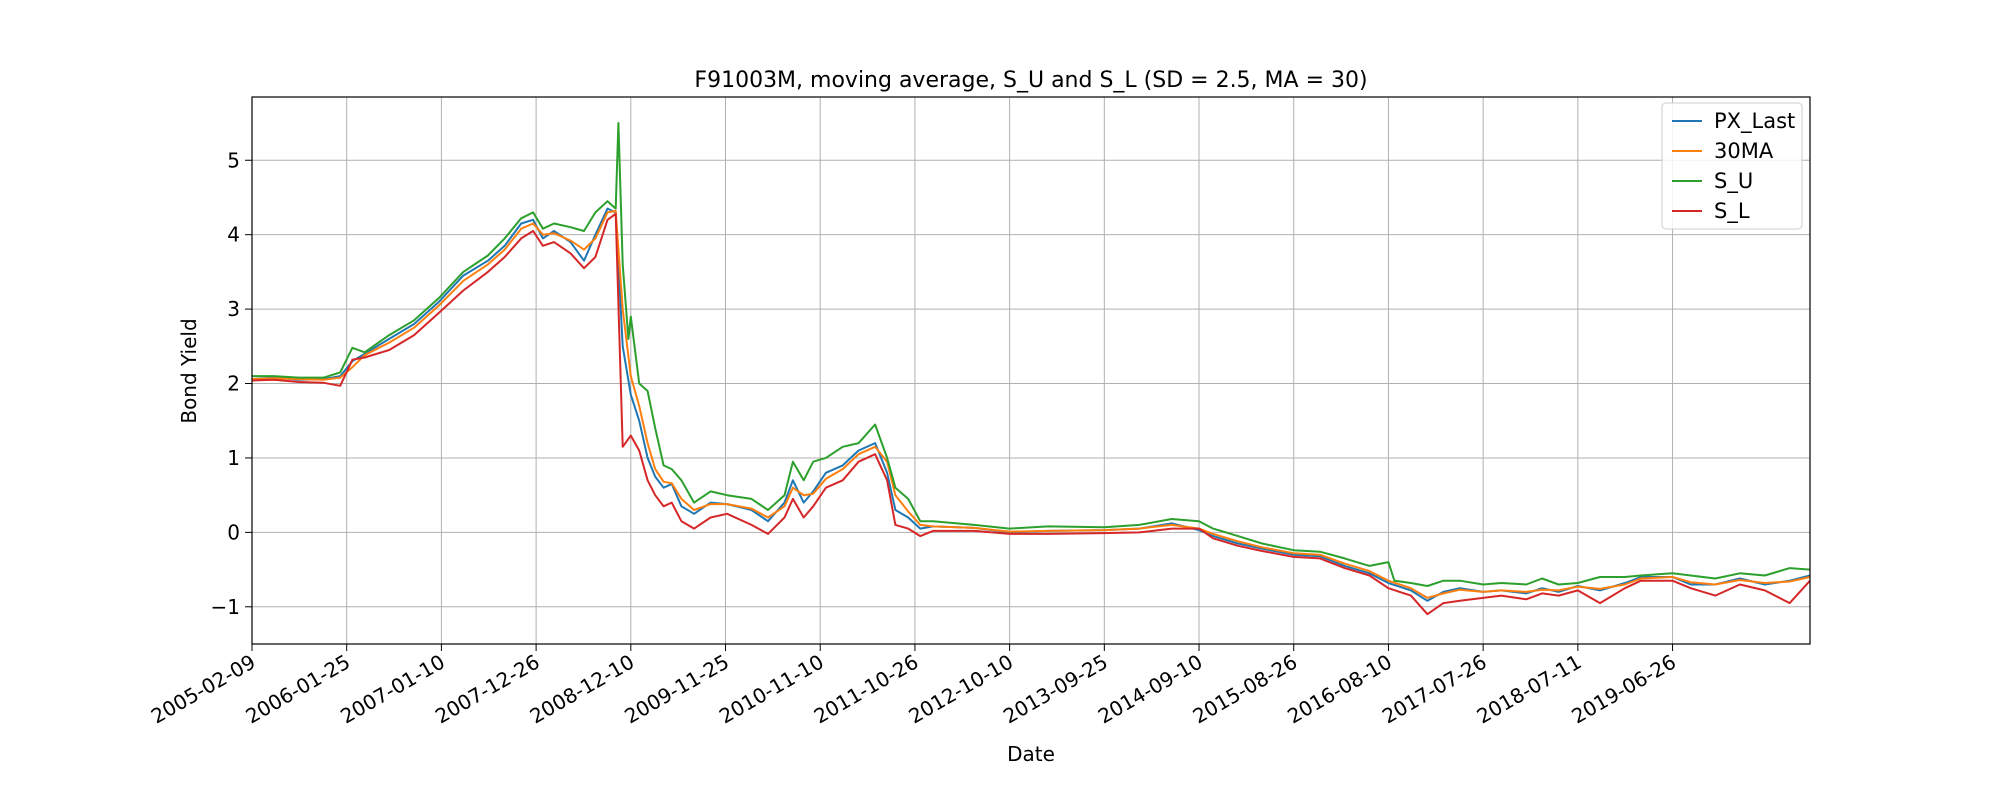  What do you see at coordinates (233, 309) in the screenshot?
I see `y-tick-label: 3` at bounding box center [233, 309].